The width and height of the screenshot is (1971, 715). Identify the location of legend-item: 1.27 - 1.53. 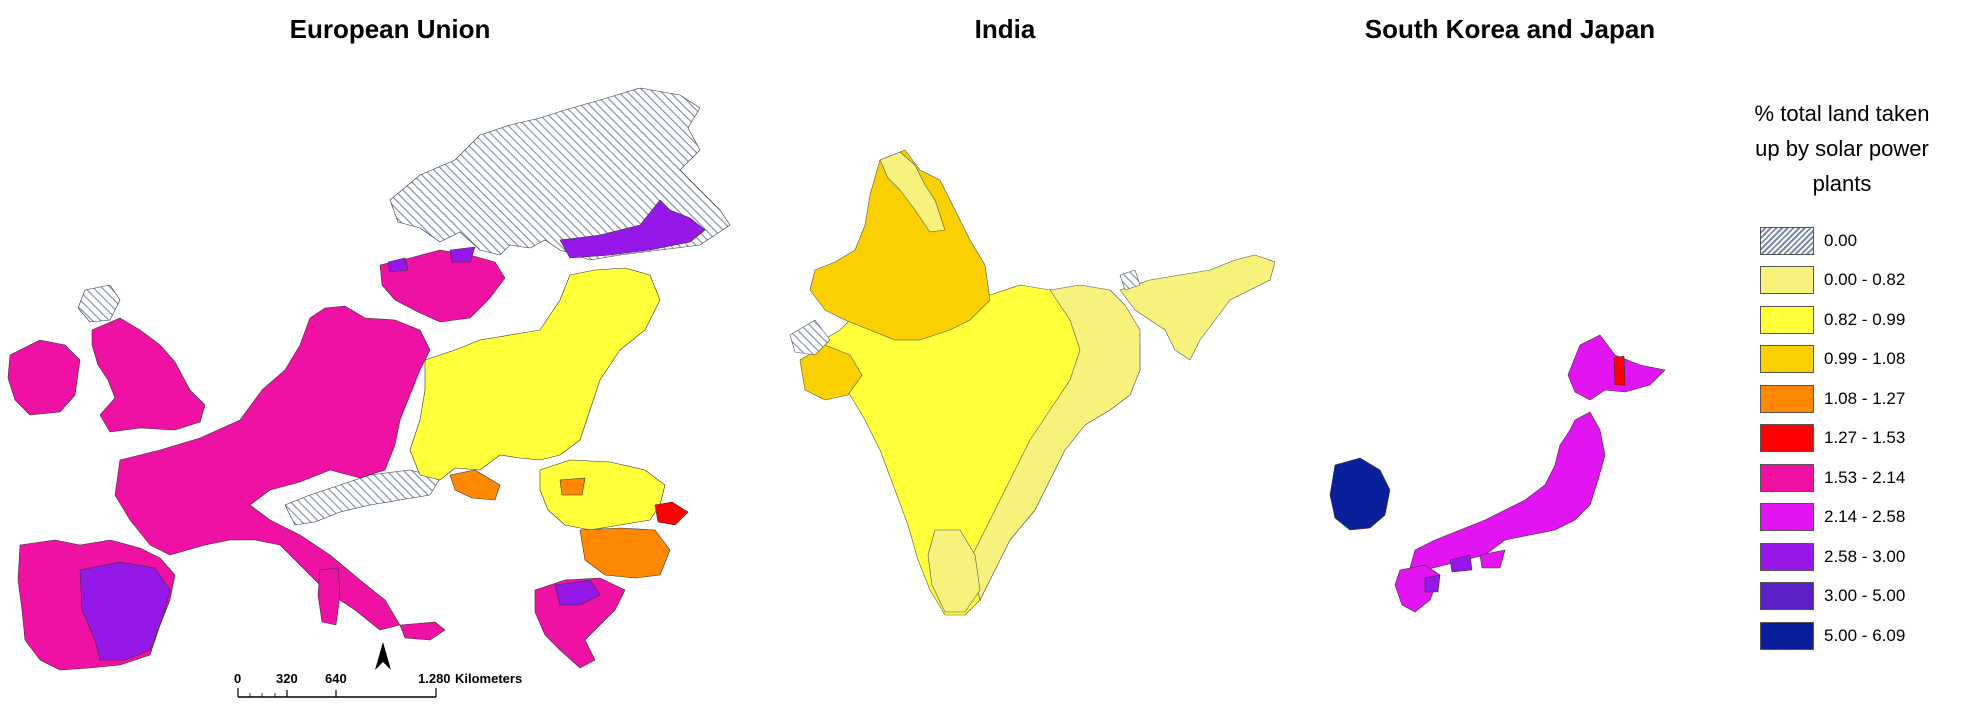
(1861, 439).